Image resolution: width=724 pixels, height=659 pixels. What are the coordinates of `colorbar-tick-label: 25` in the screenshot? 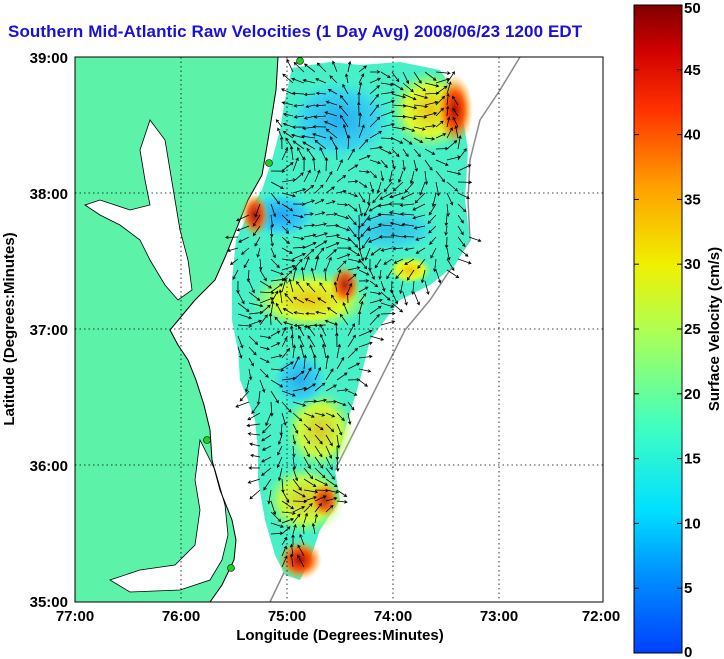 It's located at (692, 329).